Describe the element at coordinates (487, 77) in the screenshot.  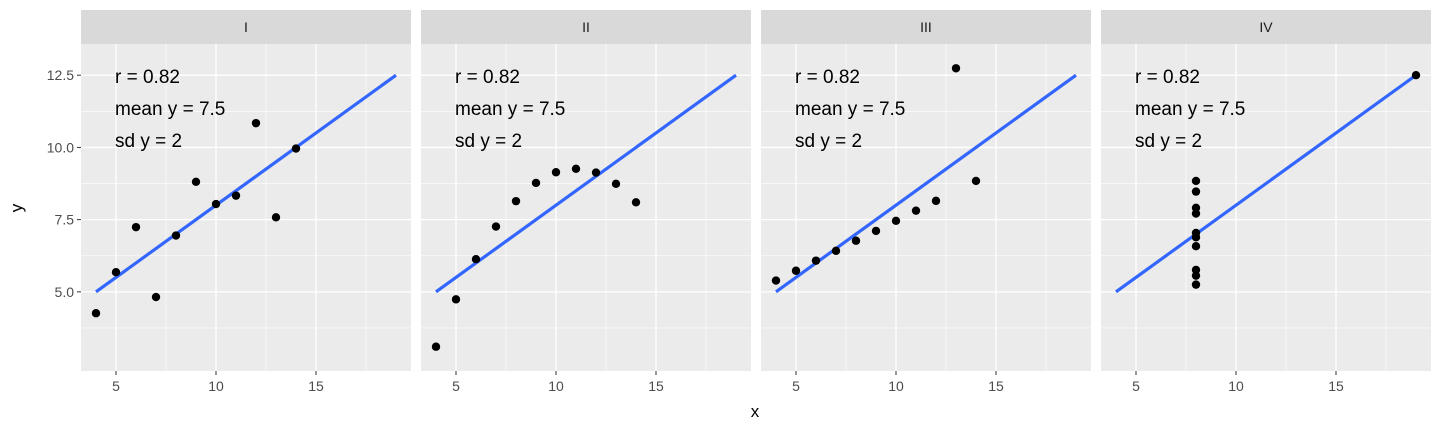
I see `annotation-ii-1: r = 0.82` at that location.